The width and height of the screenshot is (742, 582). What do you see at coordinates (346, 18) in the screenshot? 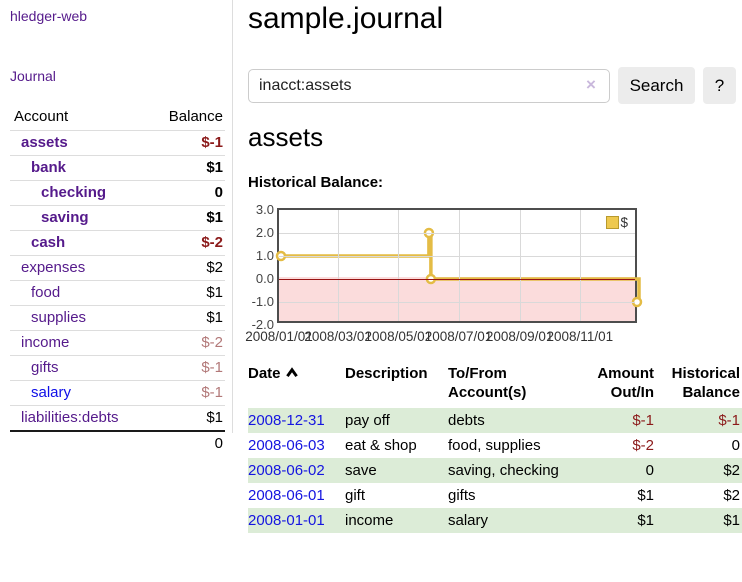
I see `page-title: sample.journal` at bounding box center [346, 18].